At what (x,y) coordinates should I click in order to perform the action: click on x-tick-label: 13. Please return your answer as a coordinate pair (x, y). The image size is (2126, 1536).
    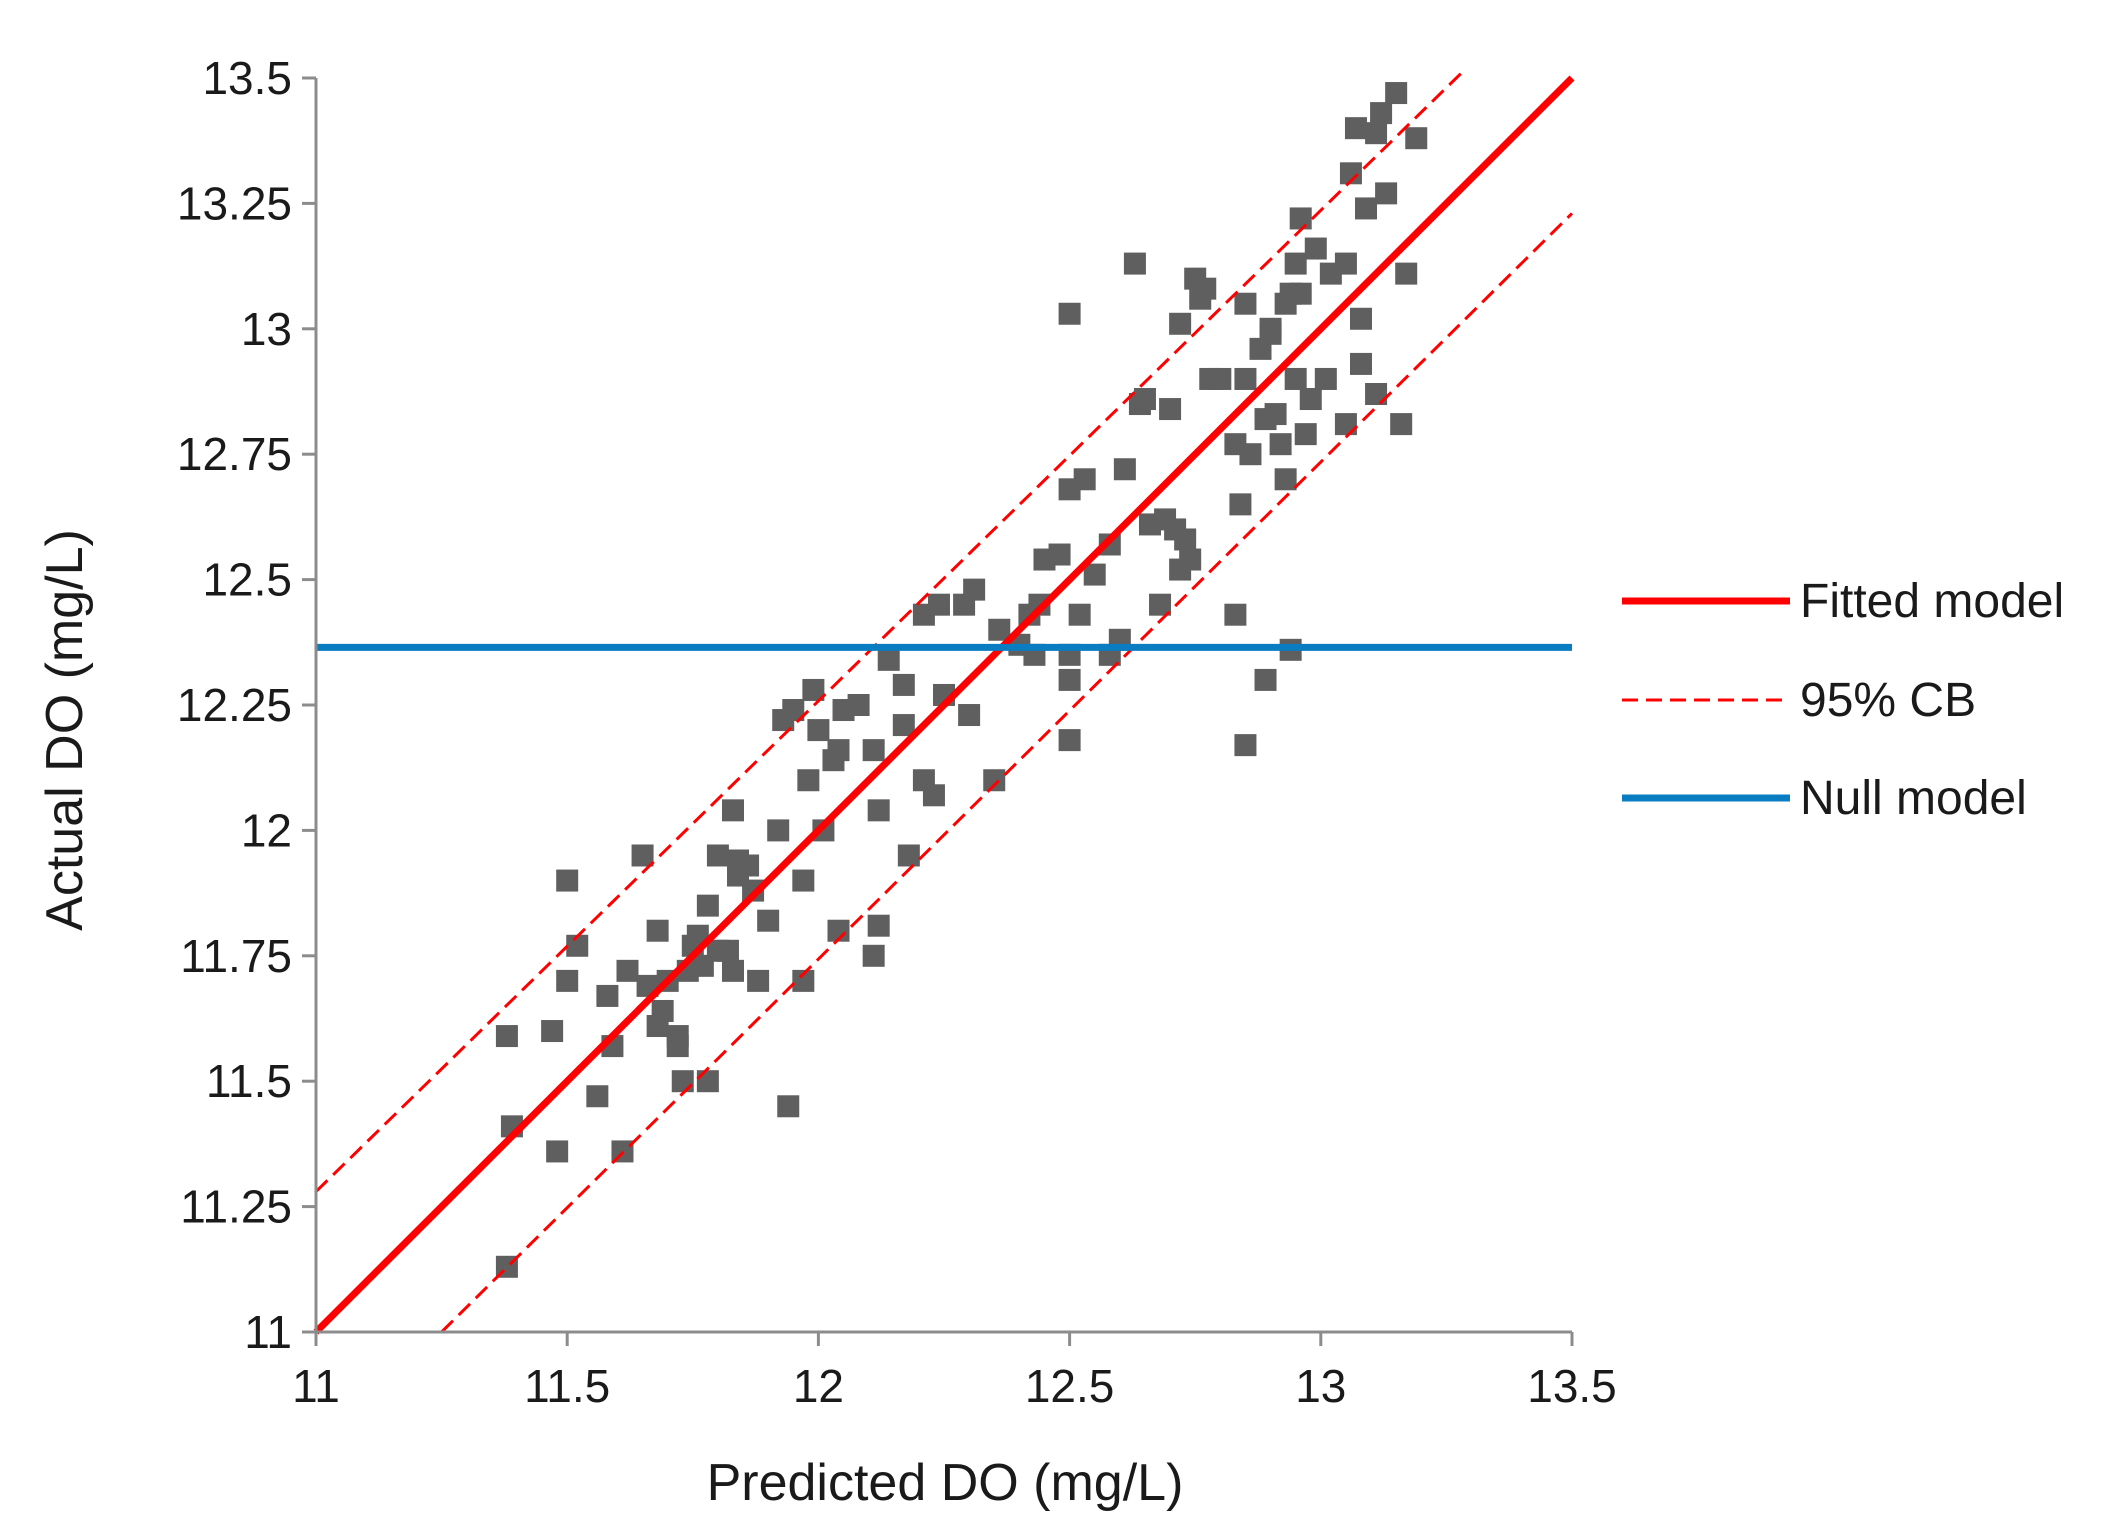
    Looking at the image, I should click on (1320, 1386).